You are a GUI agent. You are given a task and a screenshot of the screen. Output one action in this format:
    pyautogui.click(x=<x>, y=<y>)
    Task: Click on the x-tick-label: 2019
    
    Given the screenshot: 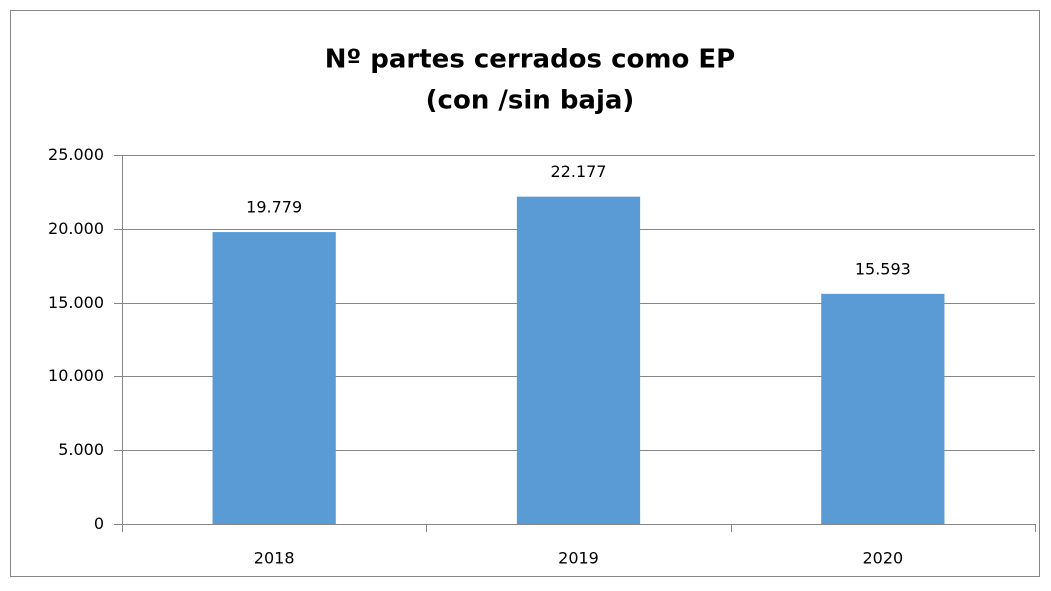 What is the action you would take?
    pyautogui.click(x=578, y=558)
    